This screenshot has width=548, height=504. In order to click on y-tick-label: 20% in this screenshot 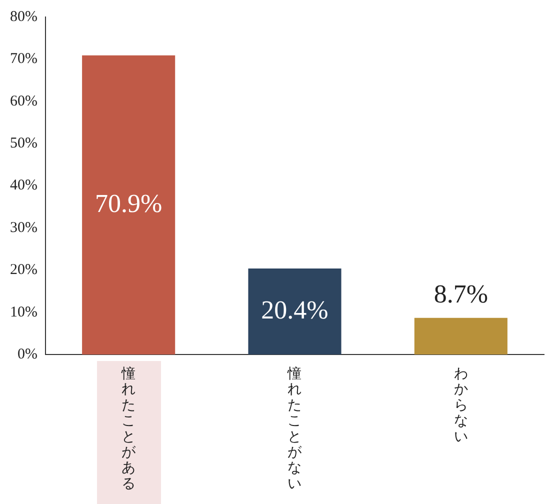, I will do `click(24, 270)`.